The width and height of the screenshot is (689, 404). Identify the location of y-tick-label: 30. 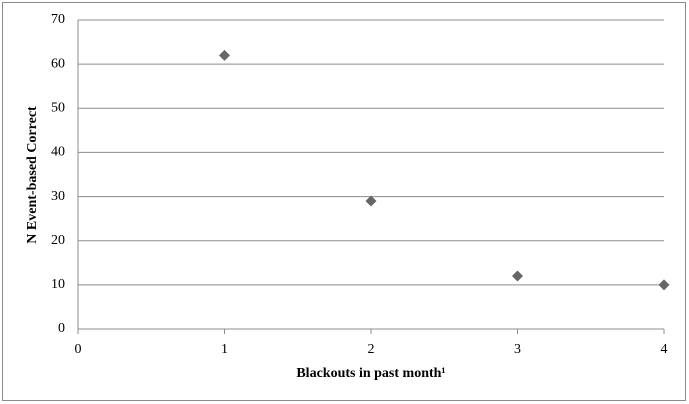
(58, 196).